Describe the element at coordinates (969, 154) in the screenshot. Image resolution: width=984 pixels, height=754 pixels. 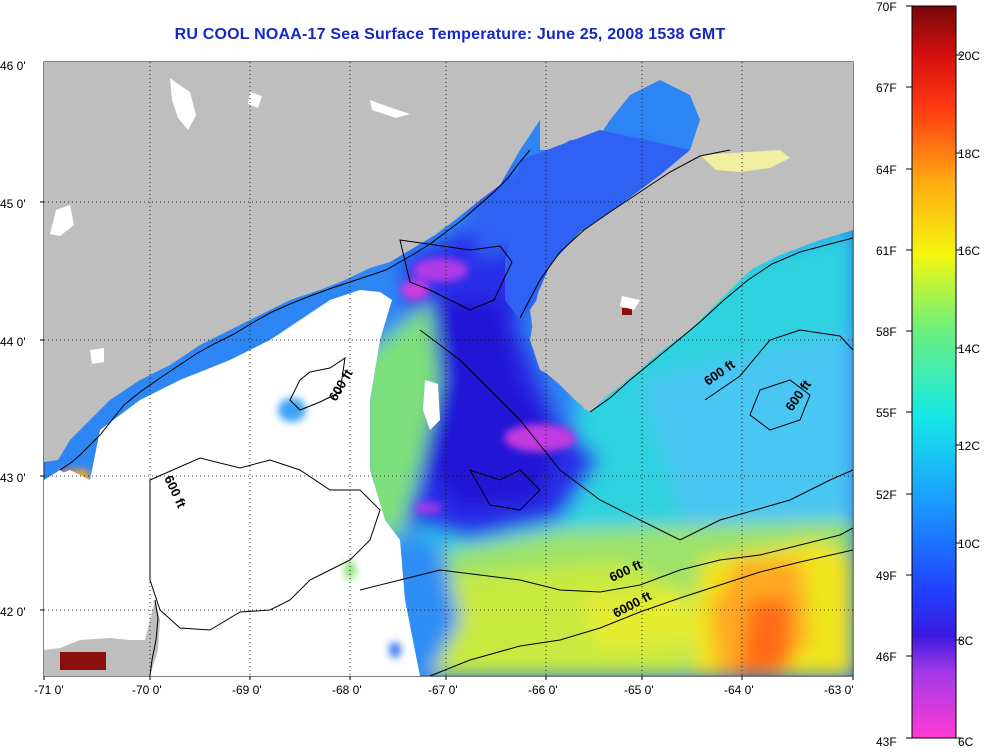
I see `c-label: 18C` at that location.